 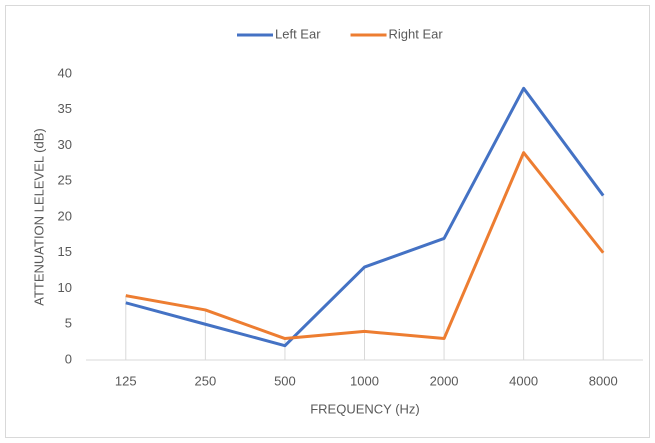 What do you see at coordinates (65, 180) in the screenshot?
I see `y-tick-label: 25` at bounding box center [65, 180].